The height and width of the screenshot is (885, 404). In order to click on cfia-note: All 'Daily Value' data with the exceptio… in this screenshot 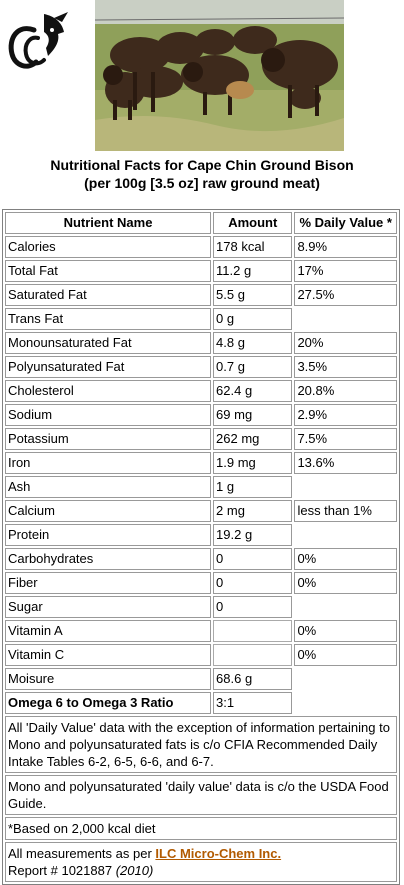, I will do `click(201, 744)`.